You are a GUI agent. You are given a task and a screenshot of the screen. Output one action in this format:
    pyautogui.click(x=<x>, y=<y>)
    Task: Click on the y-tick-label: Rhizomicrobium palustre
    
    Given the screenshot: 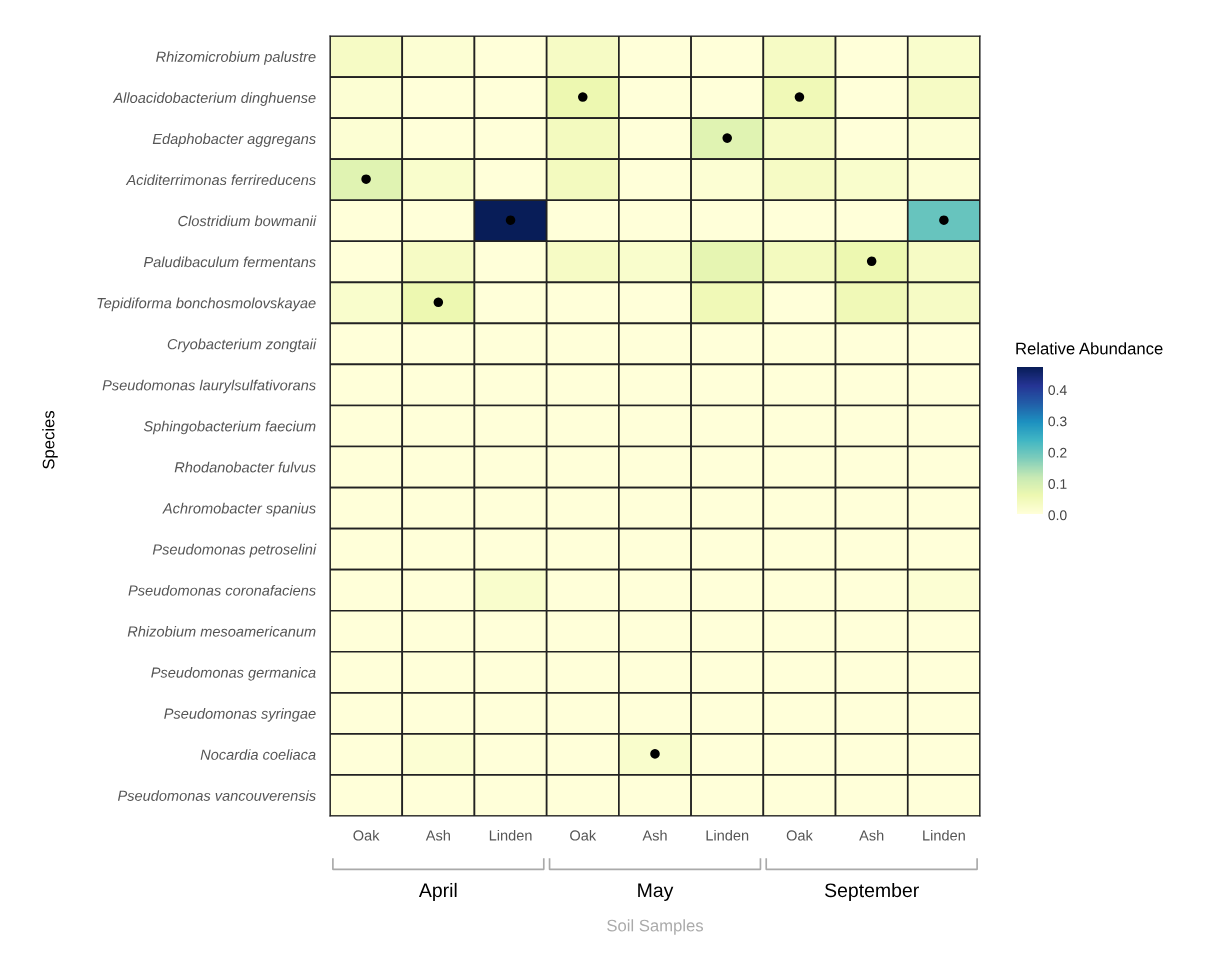 What is the action you would take?
    pyautogui.click(x=236, y=58)
    